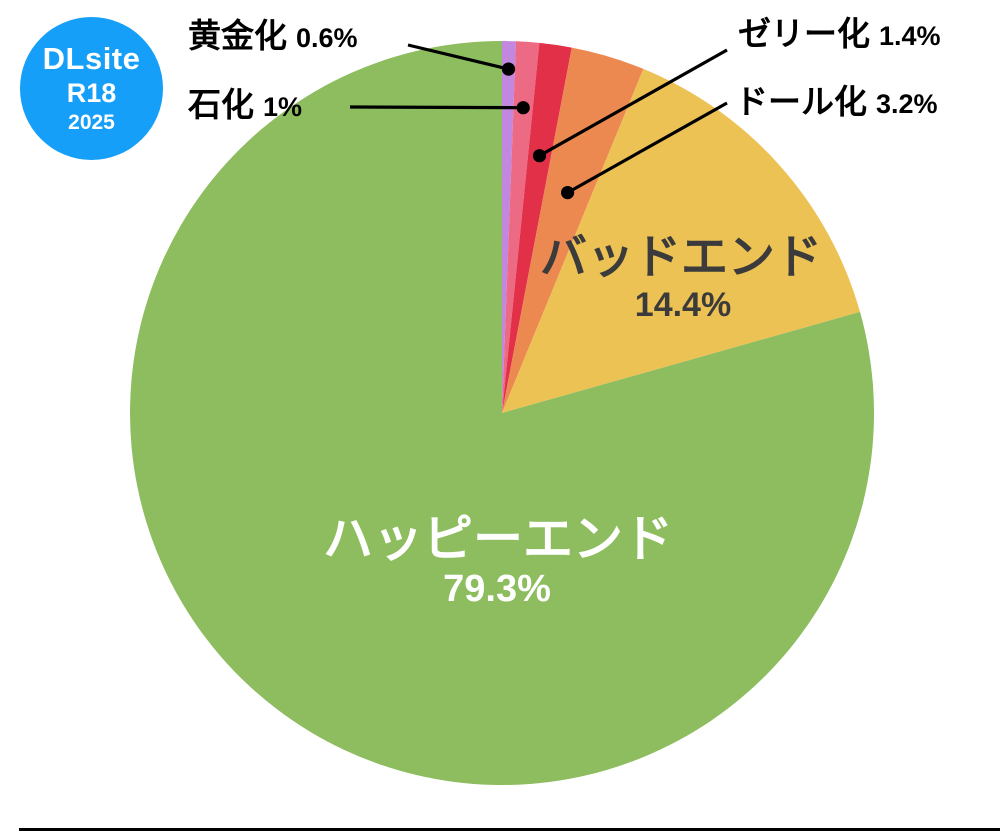 The image size is (1000, 833). Describe the element at coordinates (91, 59) in the screenshot. I see `badge-brand-logo: DLsite` at that location.